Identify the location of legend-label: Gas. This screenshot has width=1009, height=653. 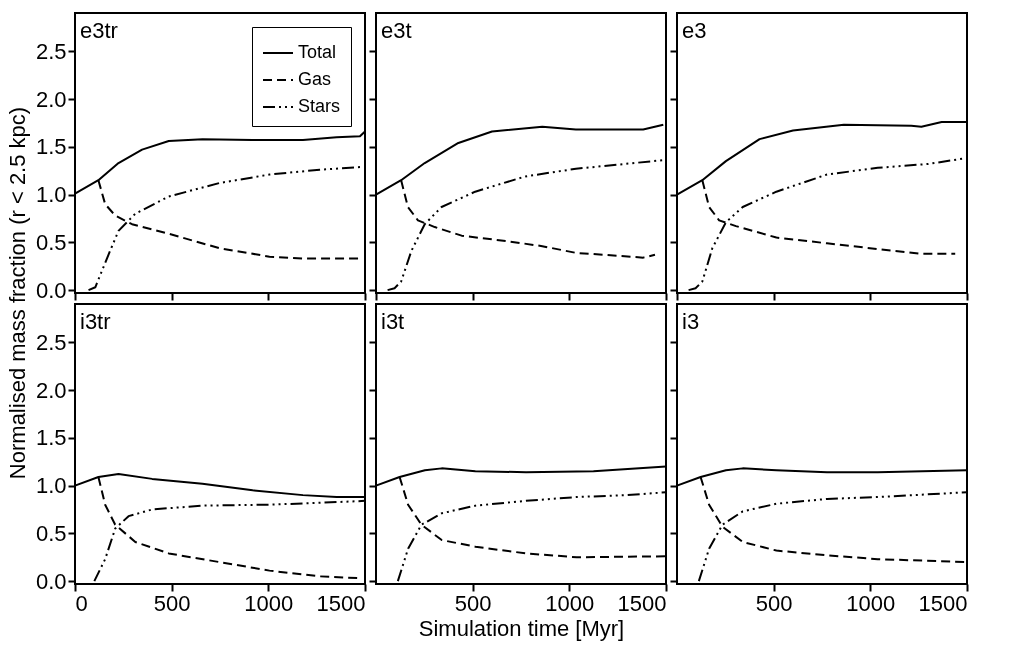
(315, 79).